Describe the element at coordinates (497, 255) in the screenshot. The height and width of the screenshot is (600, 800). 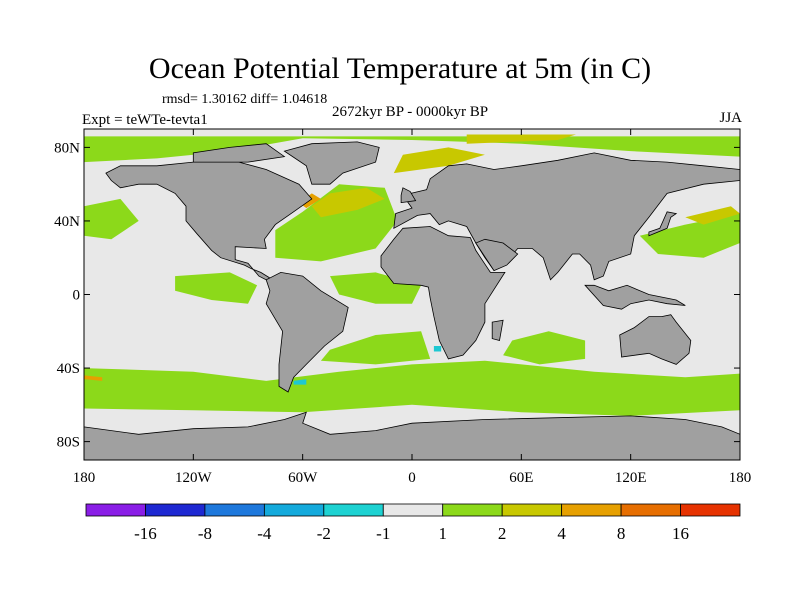
I see `land-arabia` at that location.